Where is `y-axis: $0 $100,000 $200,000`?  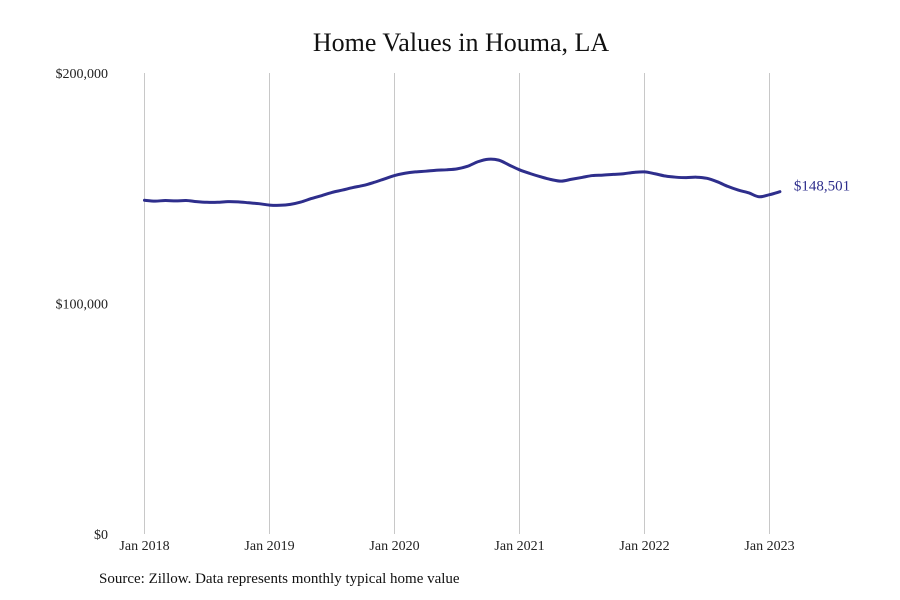 y-axis: $0 $100,000 $200,000 is located at coordinates (82, 305).